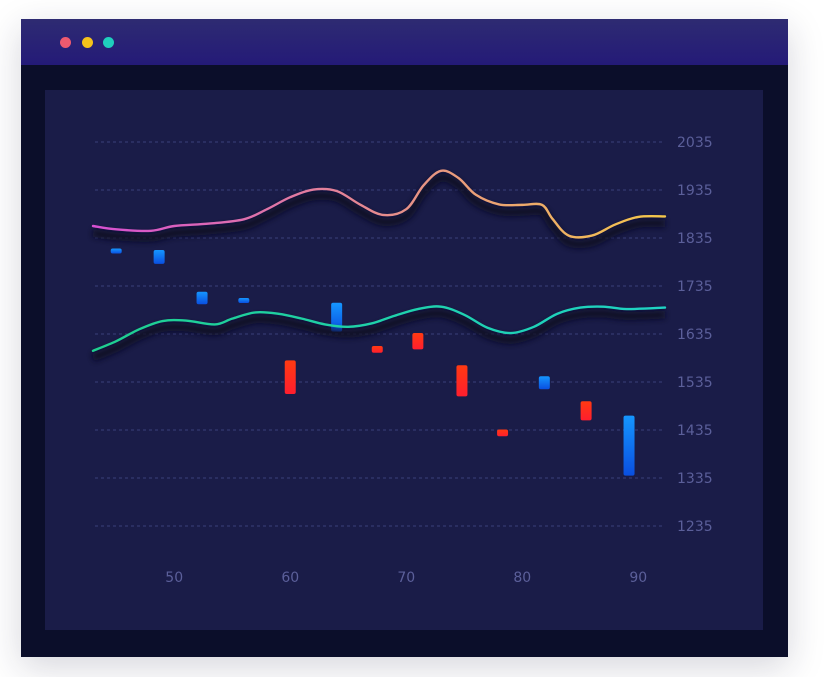 The width and height of the screenshot is (828, 677). Describe the element at coordinates (108, 42) in the screenshot. I see `maximize-window-button` at that location.